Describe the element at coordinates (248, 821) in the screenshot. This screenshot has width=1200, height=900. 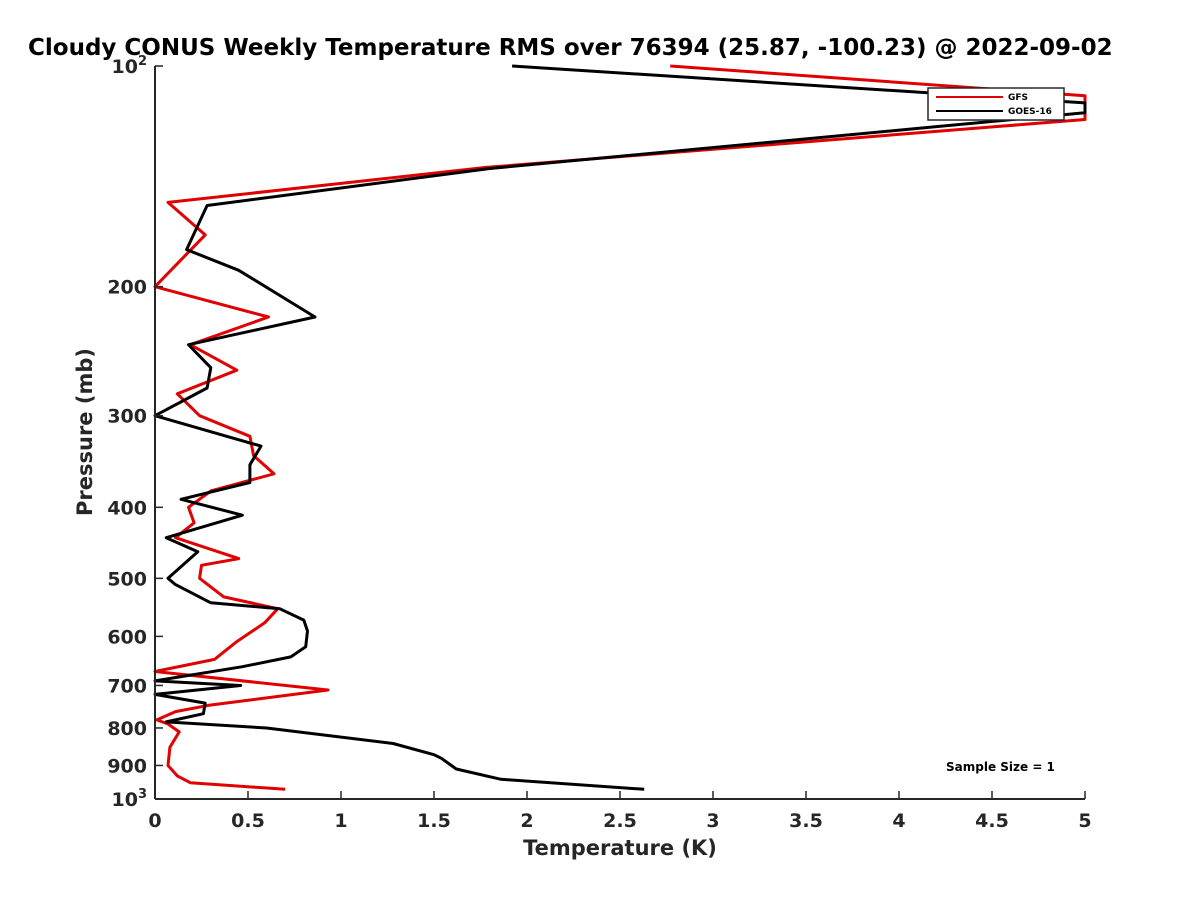
I see `x-tick-label: 0.5` at that location.